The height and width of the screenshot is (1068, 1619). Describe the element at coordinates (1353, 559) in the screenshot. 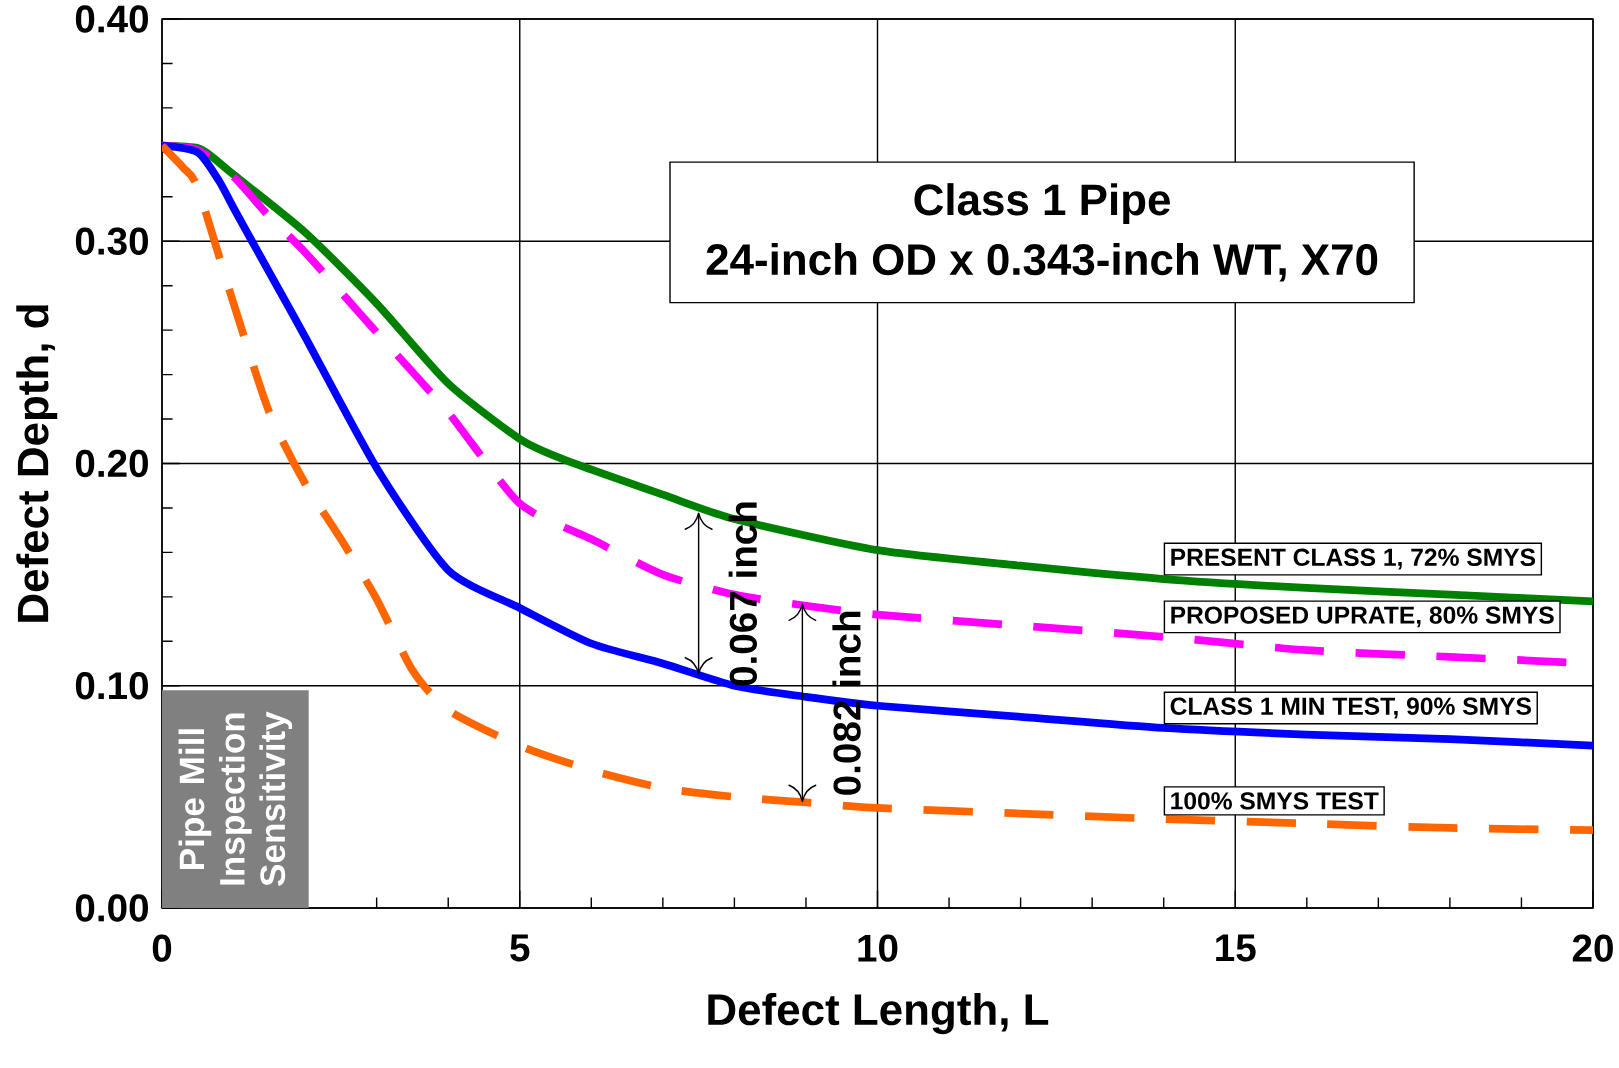

I see `series-label: PRESENT CLASS 1, 72% SMYS` at that location.